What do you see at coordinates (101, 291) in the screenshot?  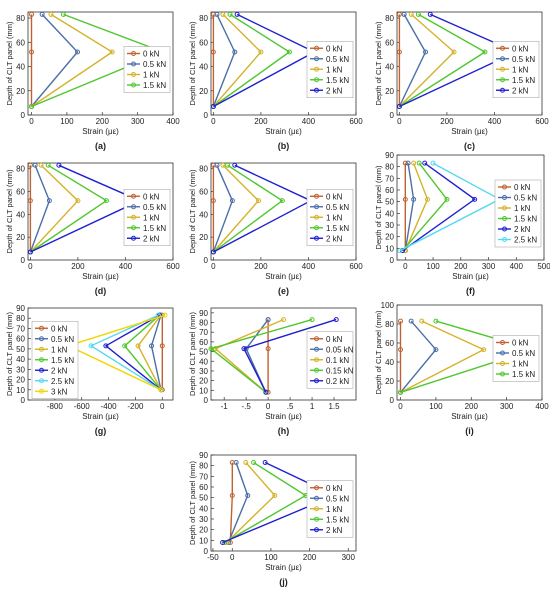 I see `panel-caption: (d)` at bounding box center [101, 291].